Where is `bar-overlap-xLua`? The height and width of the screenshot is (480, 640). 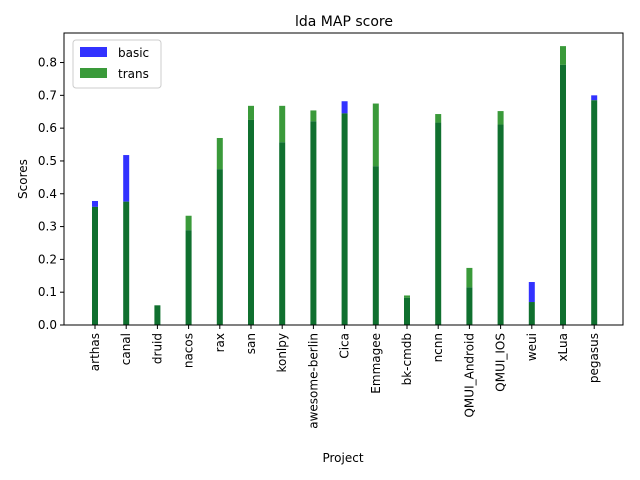
bar-overlap-xLua is located at coordinates (563, 195).